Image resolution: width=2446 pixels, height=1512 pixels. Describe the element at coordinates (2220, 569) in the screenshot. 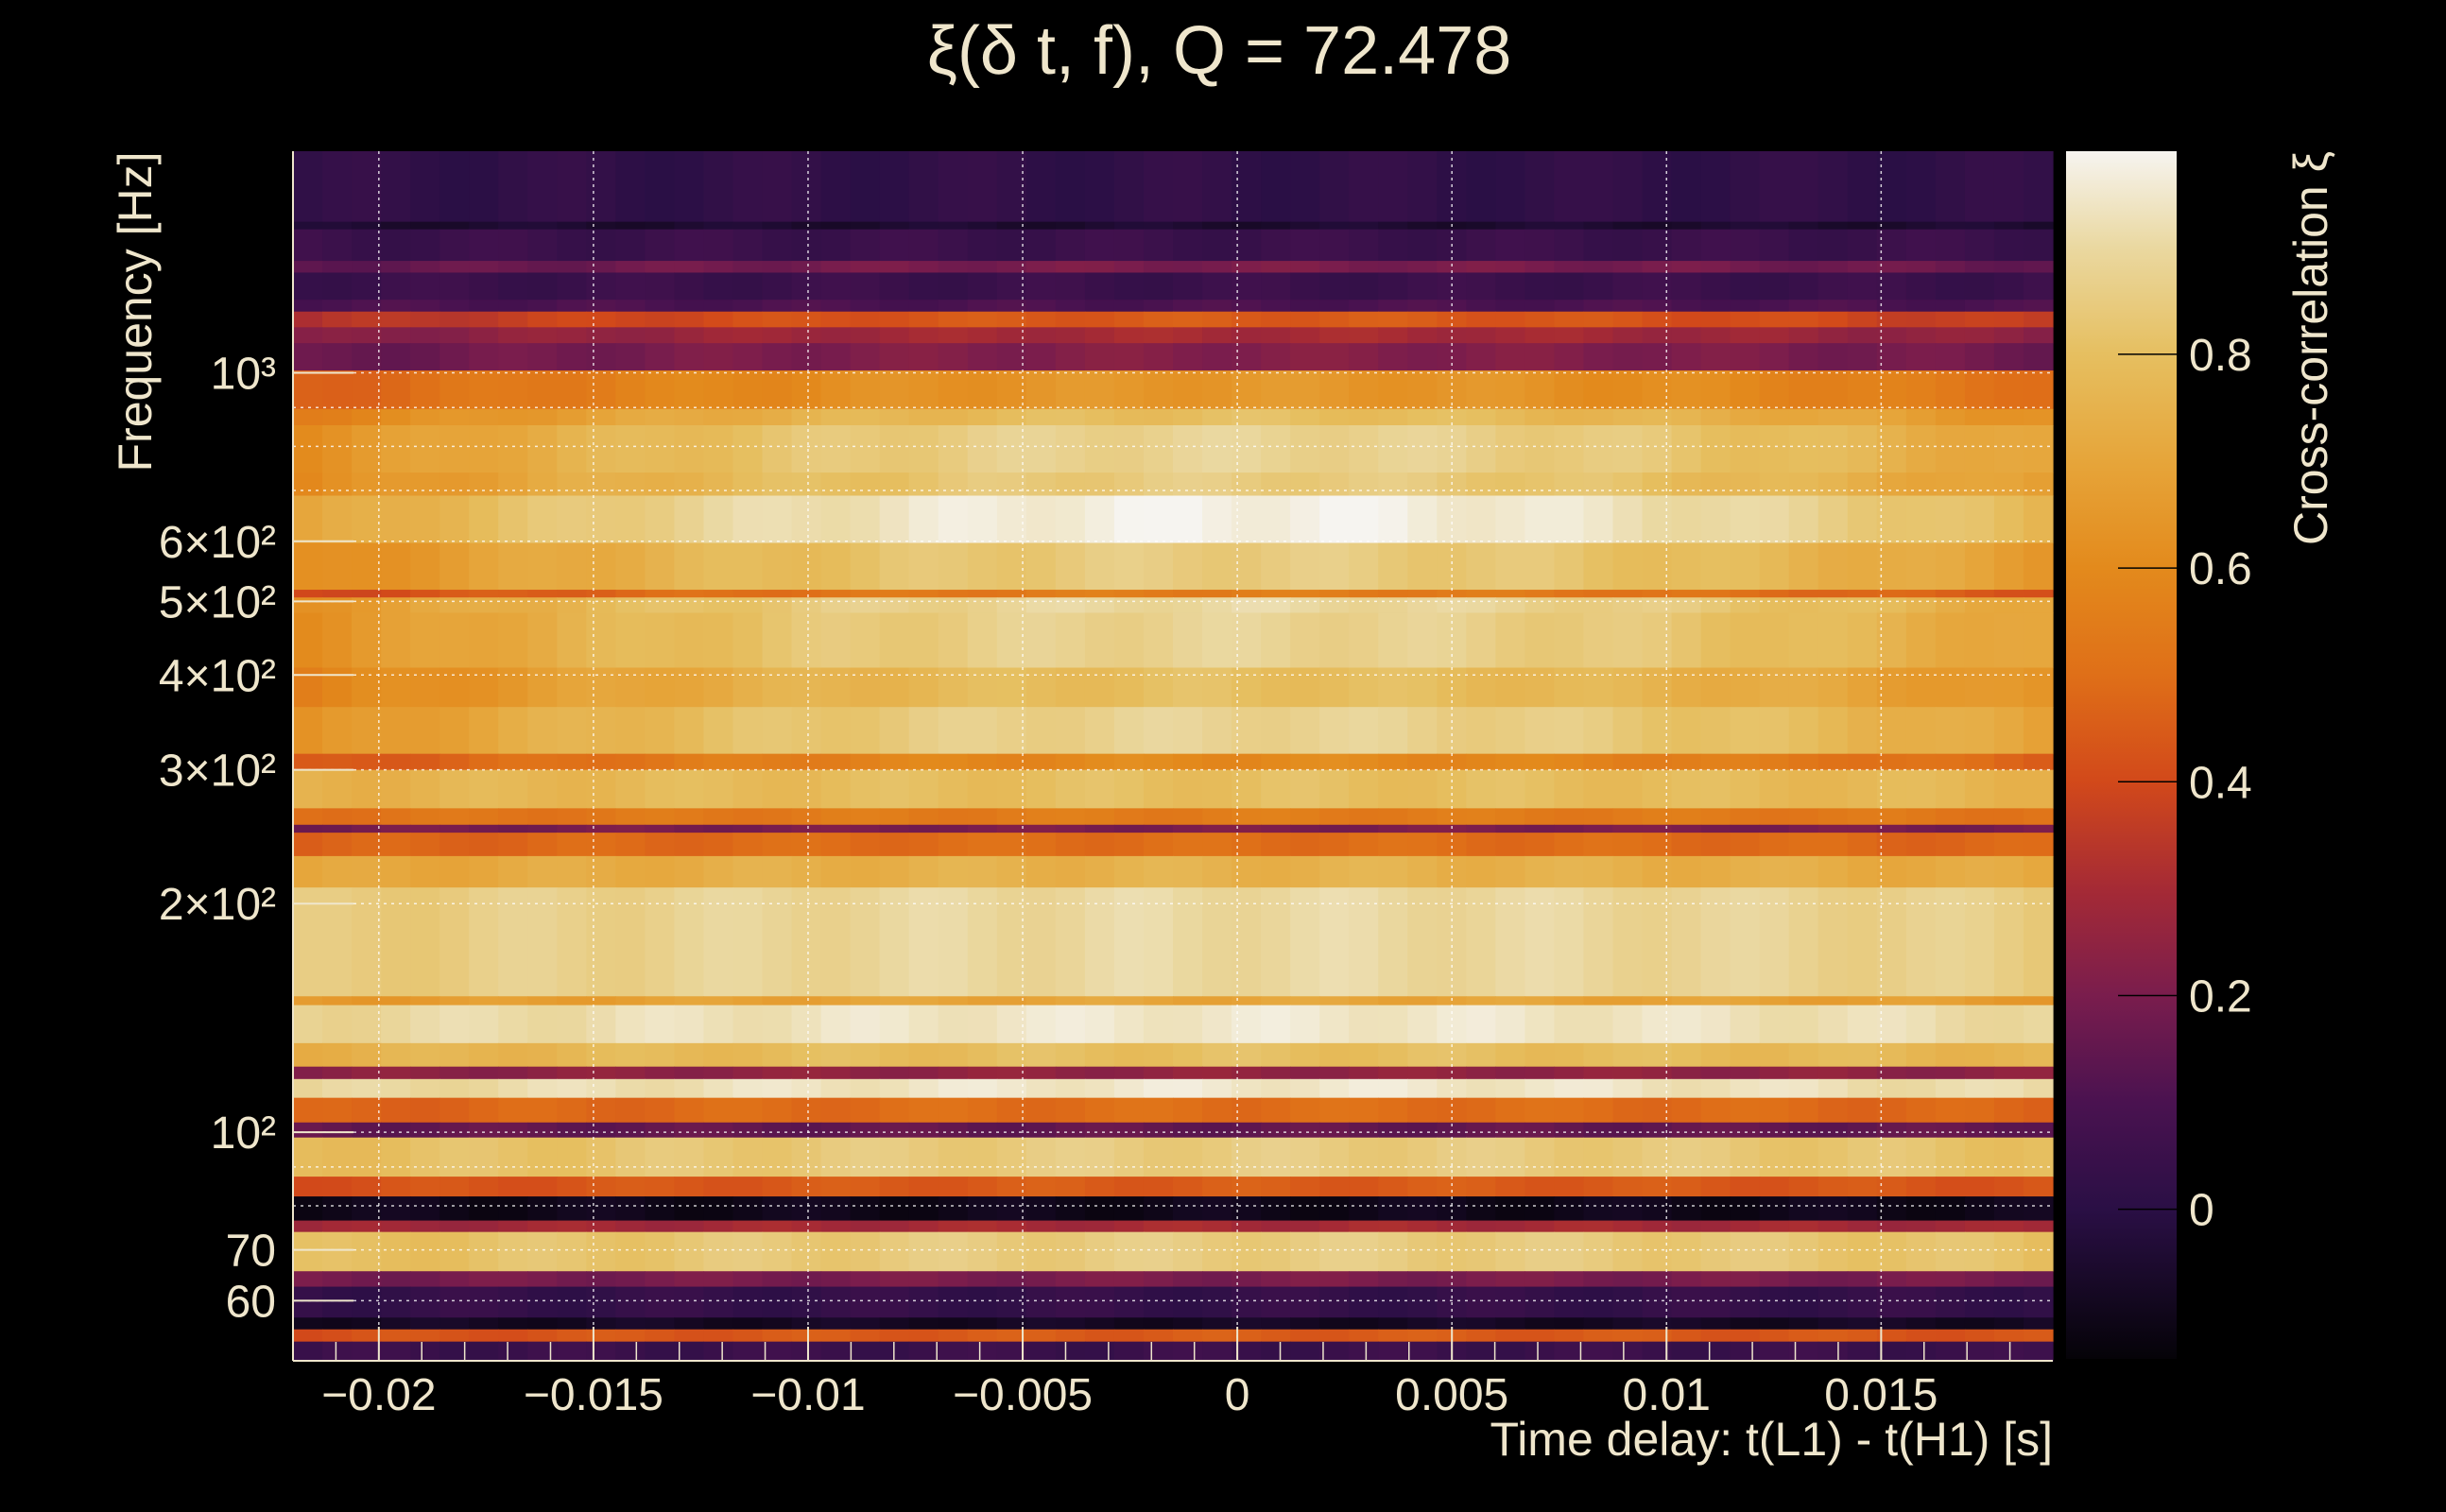

I see `colorbar-tick-label: 0.6` at that location.